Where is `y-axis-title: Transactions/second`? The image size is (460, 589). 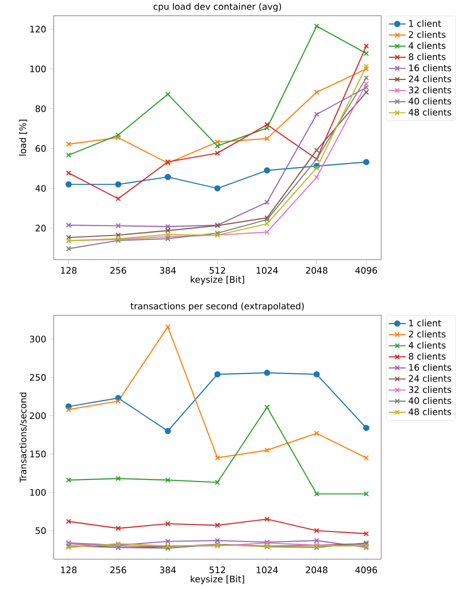
y-axis-title: Transactions/second is located at coordinates (24, 437).